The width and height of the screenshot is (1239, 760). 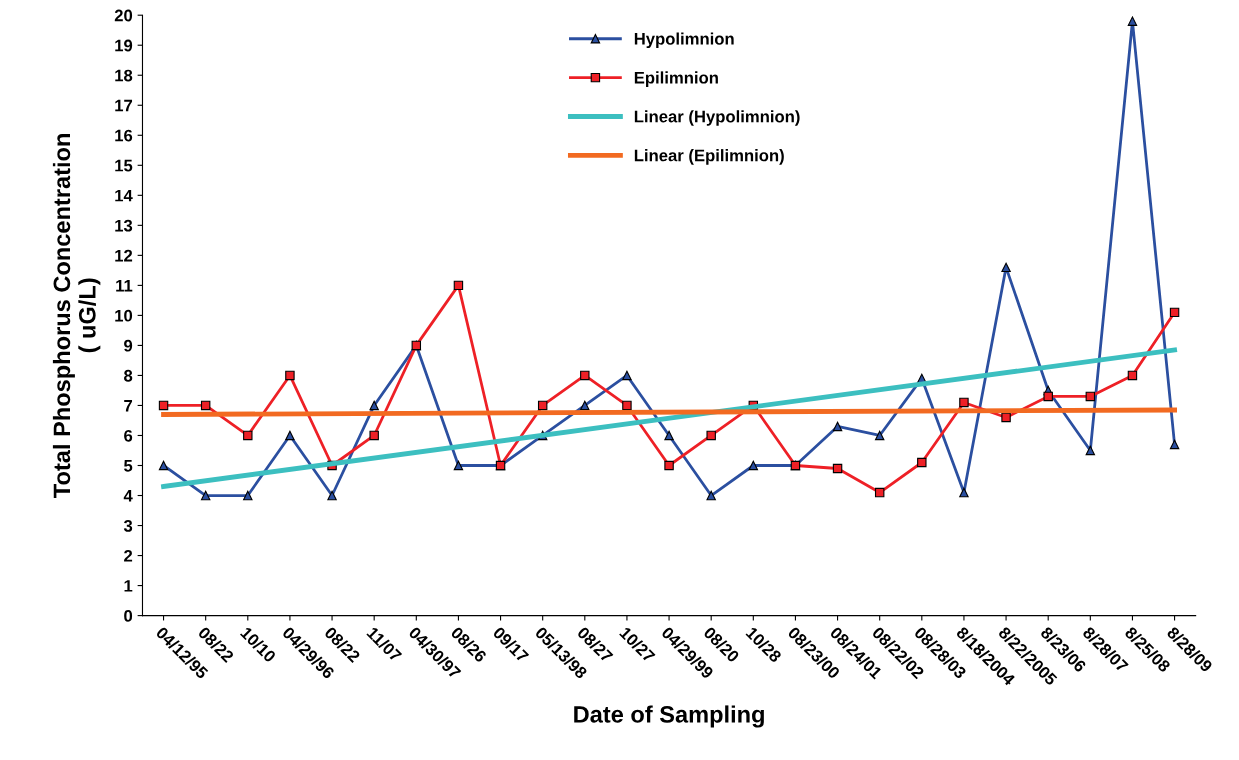 What do you see at coordinates (684, 40) in the screenshot?
I see `legend-label: Hypolimnion` at bounding box center [684, 40].